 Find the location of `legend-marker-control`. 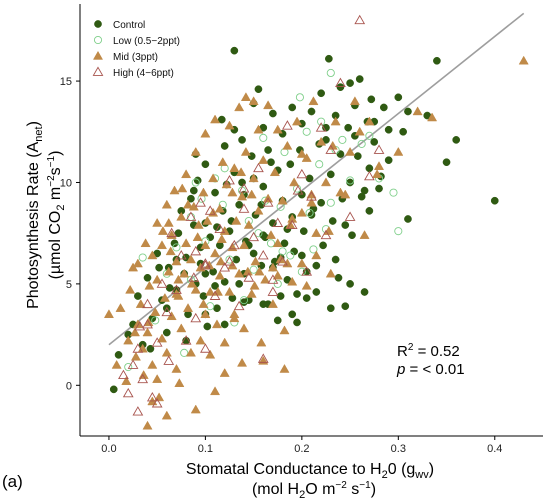

legend-marker-control is located at coordinates (98, 24).